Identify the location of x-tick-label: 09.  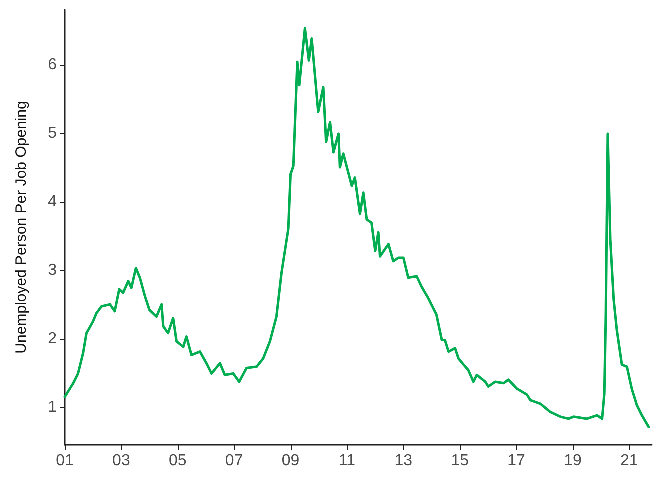
(291, 461).